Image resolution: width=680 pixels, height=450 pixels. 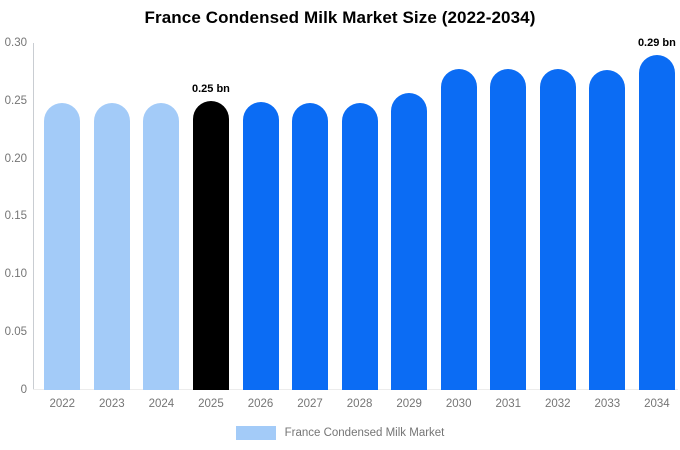 What do you see at coordinates (15, 216) in the screenshot?
I see `y-axis-tick-label: 0.15` at bounding box center [15, 216].